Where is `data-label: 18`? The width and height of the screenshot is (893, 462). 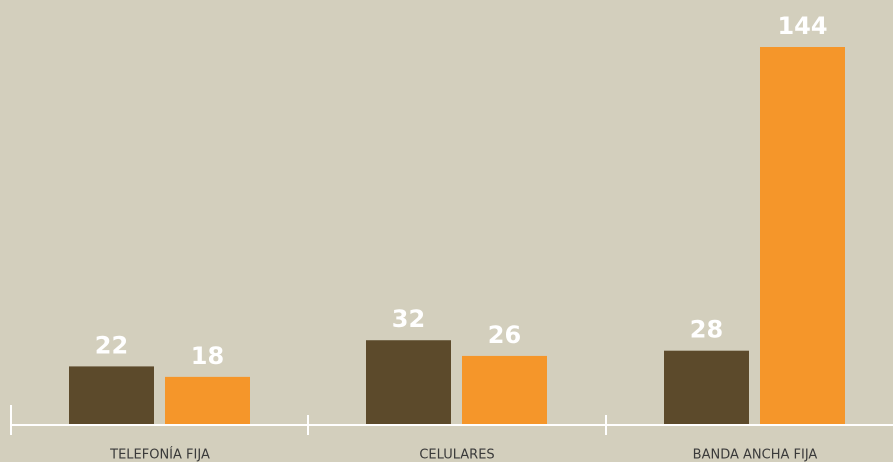 data-label: 18 is located at coordinates (207, 356).